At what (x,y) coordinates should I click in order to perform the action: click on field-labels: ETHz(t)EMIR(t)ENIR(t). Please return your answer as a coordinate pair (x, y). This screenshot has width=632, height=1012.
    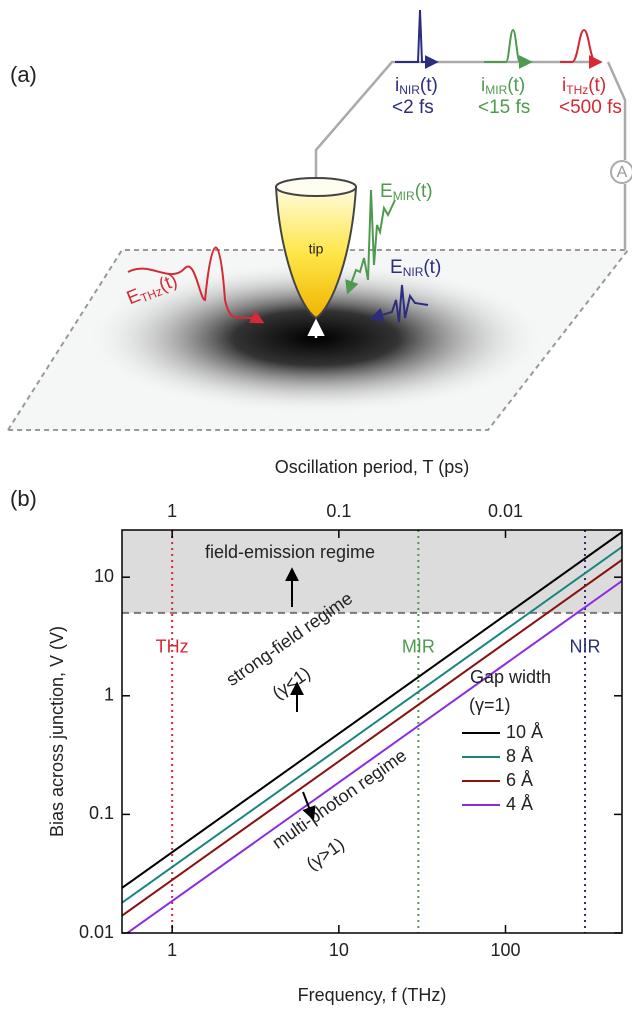
    Looking at the image, I should click on (282, 245).